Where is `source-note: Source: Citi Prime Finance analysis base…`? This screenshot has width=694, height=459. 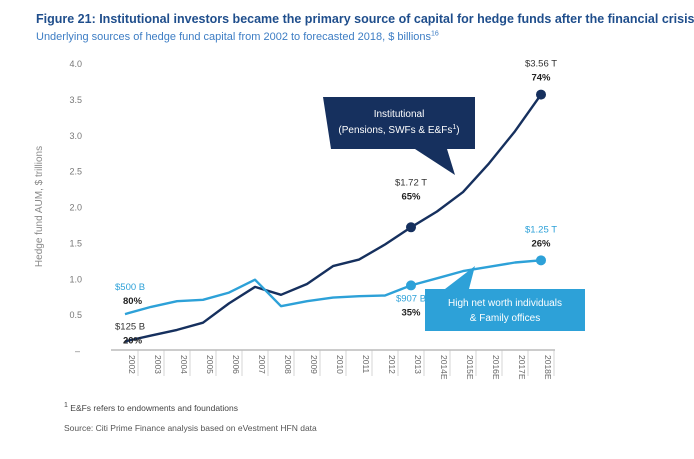 source-note: Source: Citi Prime Finance analysis base… is located at coordinates (190, 428).